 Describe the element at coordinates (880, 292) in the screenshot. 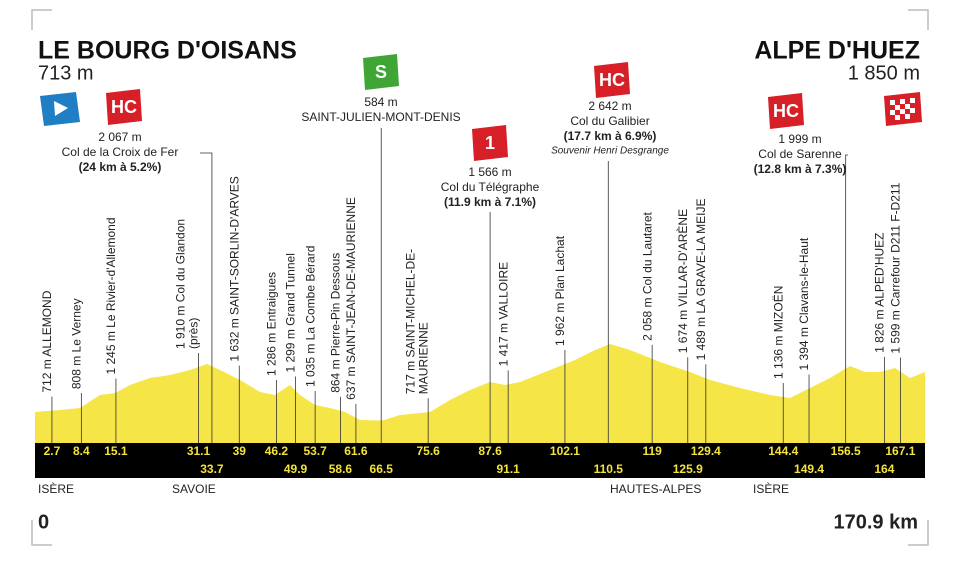

I see `point-label: 1 826 m ALPED'HUEZ` at that location.